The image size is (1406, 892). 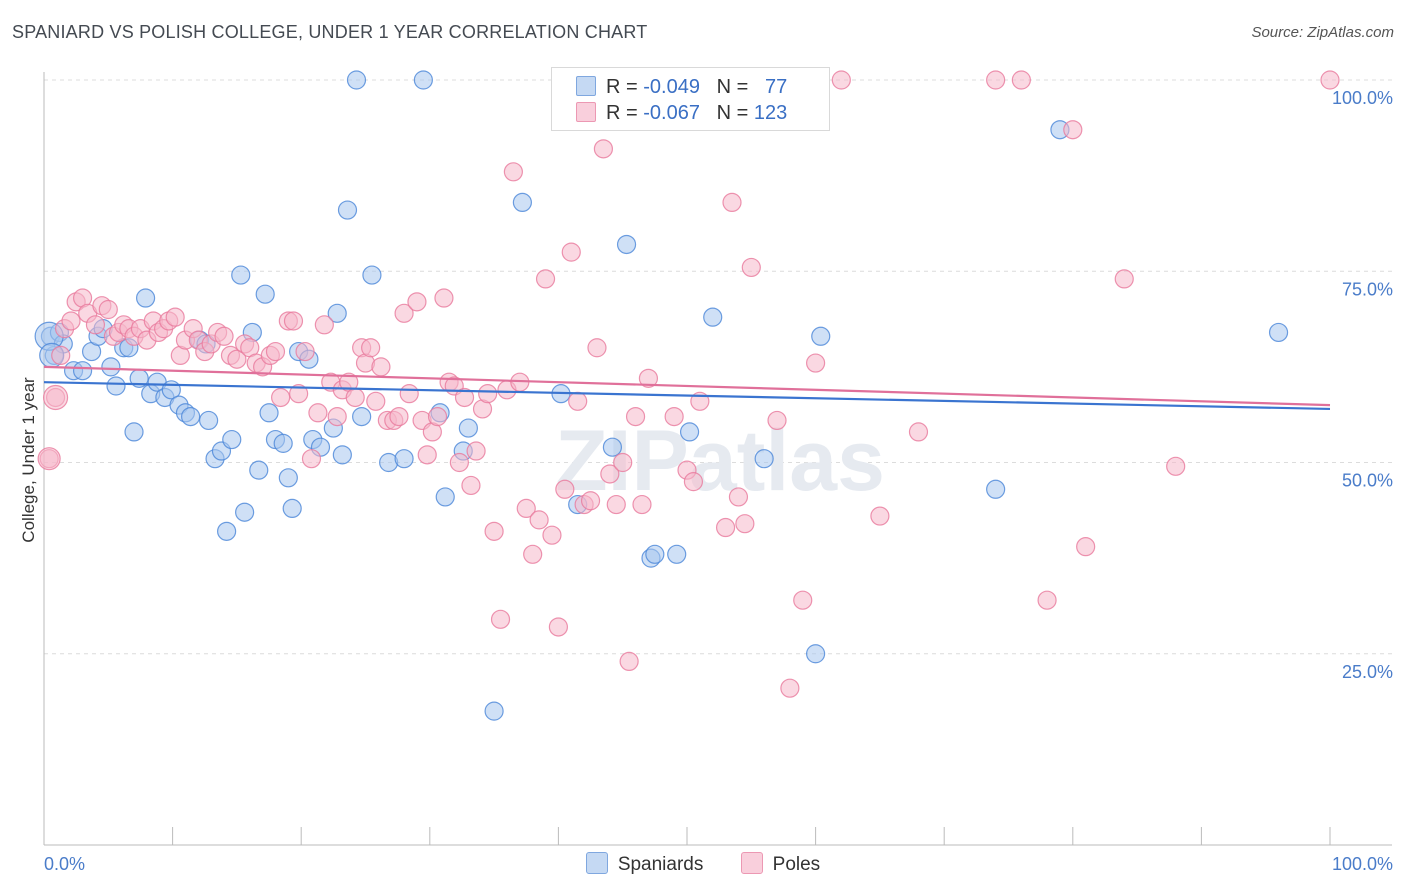 What do you see at coordinates (671, 113) in the screenshot?
I see `legend-r-value-poles: -0.067` at bounding box center [671, 113].